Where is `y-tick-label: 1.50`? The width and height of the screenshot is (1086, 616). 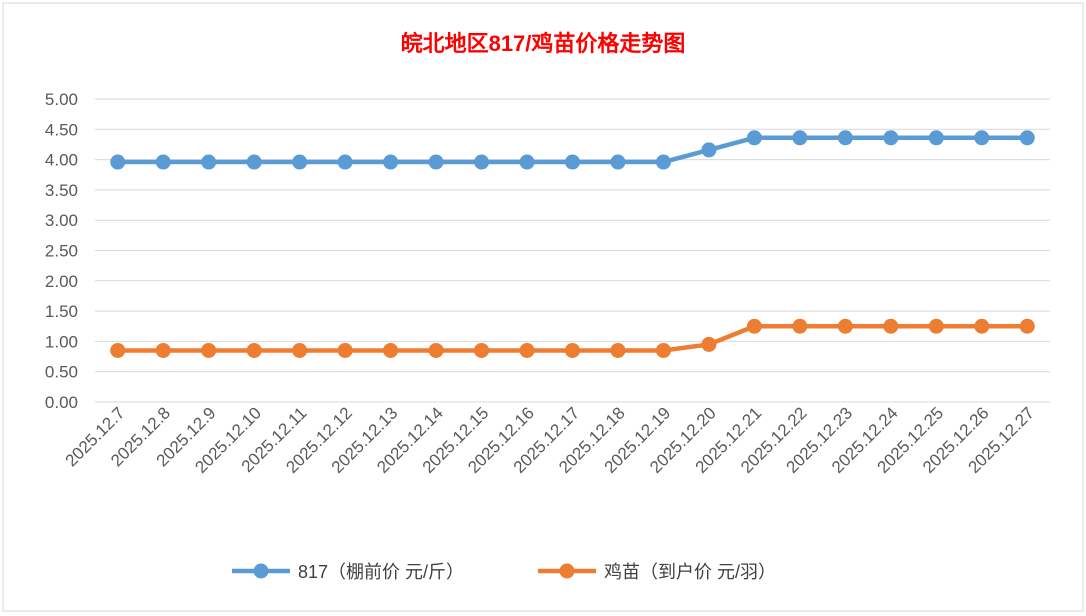
y-tick-label: 1.50 is located at coordinates (61, 311).